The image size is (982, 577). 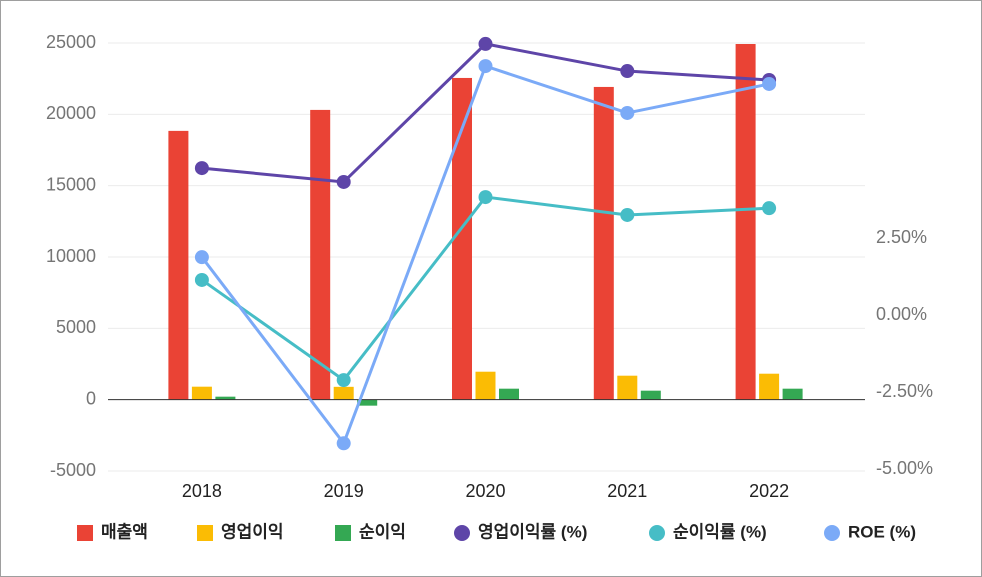 I want to click on x-tick-label: 2022, so click(x=769, y=491).